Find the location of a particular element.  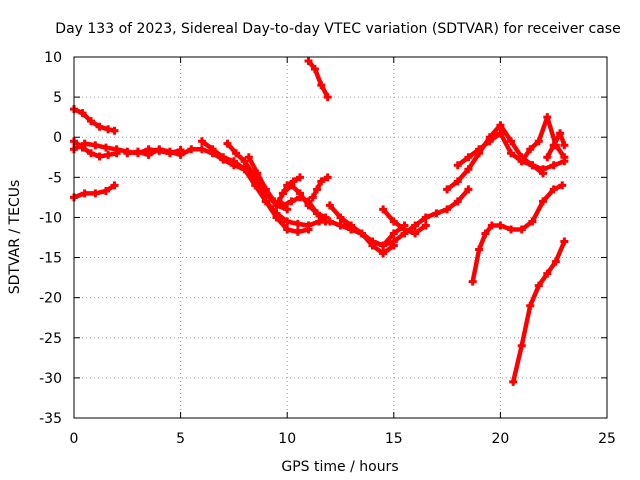

y-axis-label: SDTVAR / TECUs is located at coordinates (15, 237).